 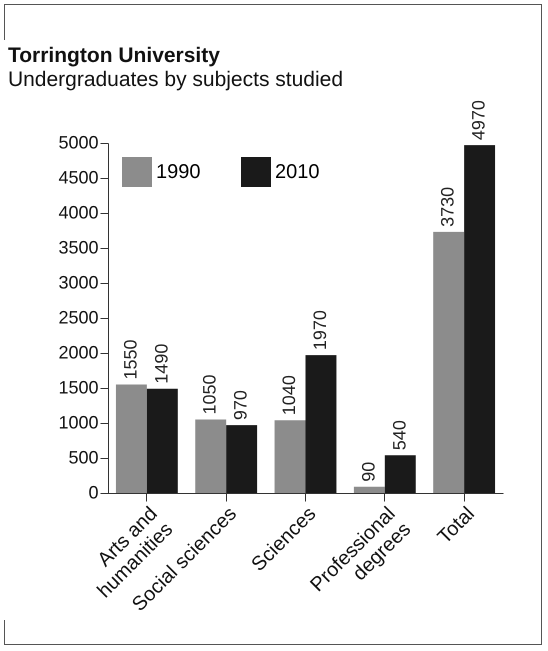 What do you see at coordinates (78, 178) in the screenshot?
I see `y-tick-label: 4500` at bounding box center [78, 178].